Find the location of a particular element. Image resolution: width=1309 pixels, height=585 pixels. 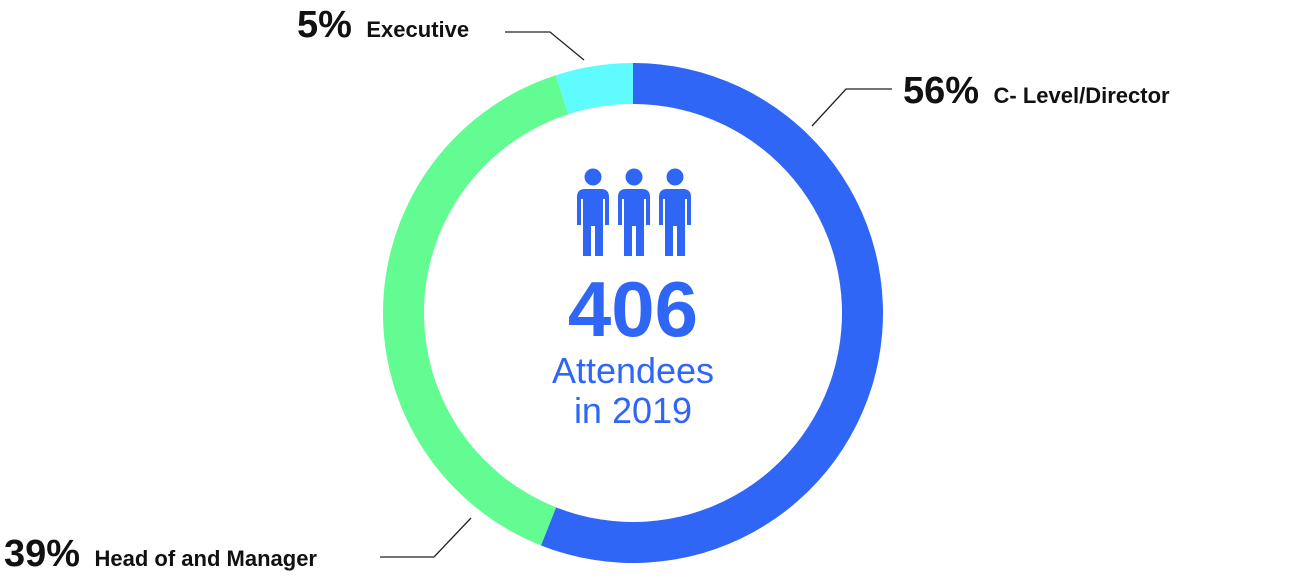

slice-head-of-and-manager is located at coordinates (476, 310).